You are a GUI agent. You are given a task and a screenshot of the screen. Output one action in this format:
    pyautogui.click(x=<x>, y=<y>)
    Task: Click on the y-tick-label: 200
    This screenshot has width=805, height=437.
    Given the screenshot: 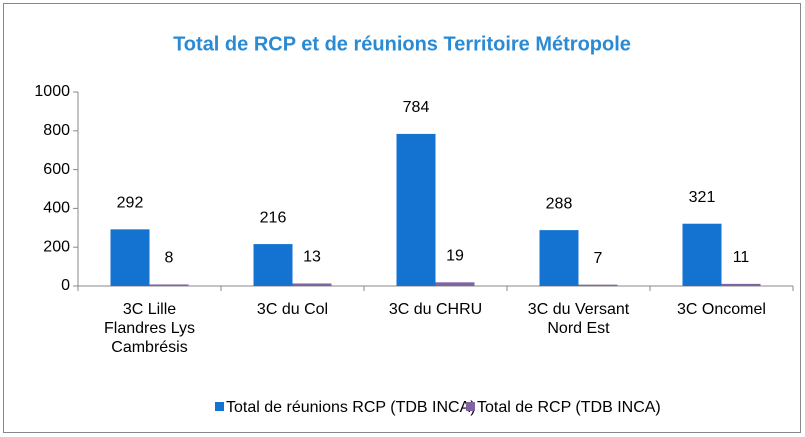 What is the action you would take?
    pyautogui.click(x=56, y=246)
    